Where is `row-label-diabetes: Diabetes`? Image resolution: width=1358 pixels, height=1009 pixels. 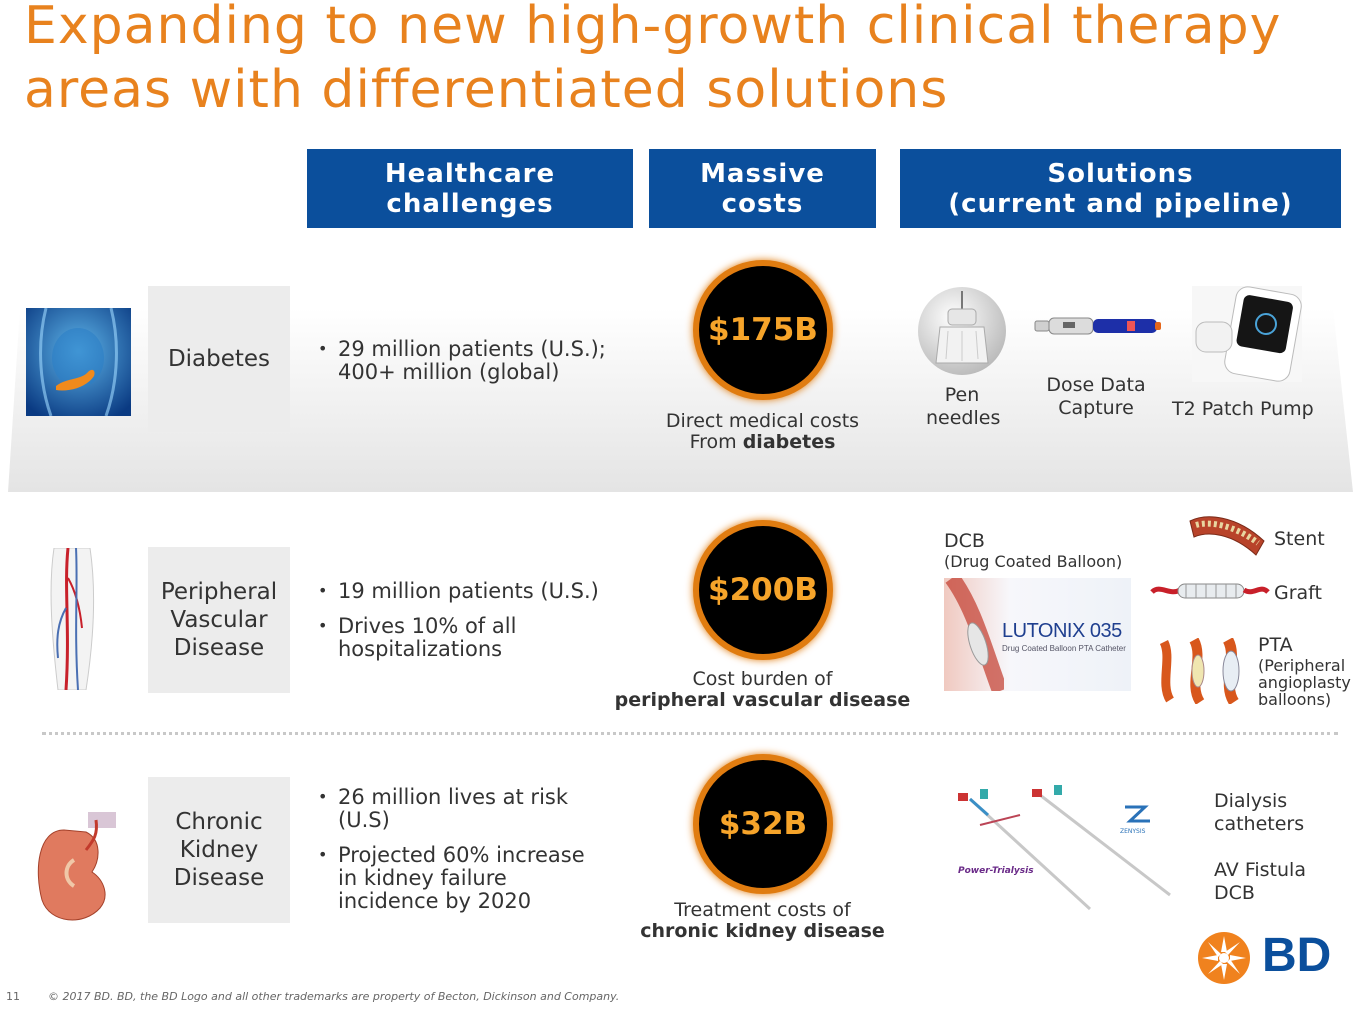
row-label-diabetes: Diabetes is located at coordinates (219, 359).